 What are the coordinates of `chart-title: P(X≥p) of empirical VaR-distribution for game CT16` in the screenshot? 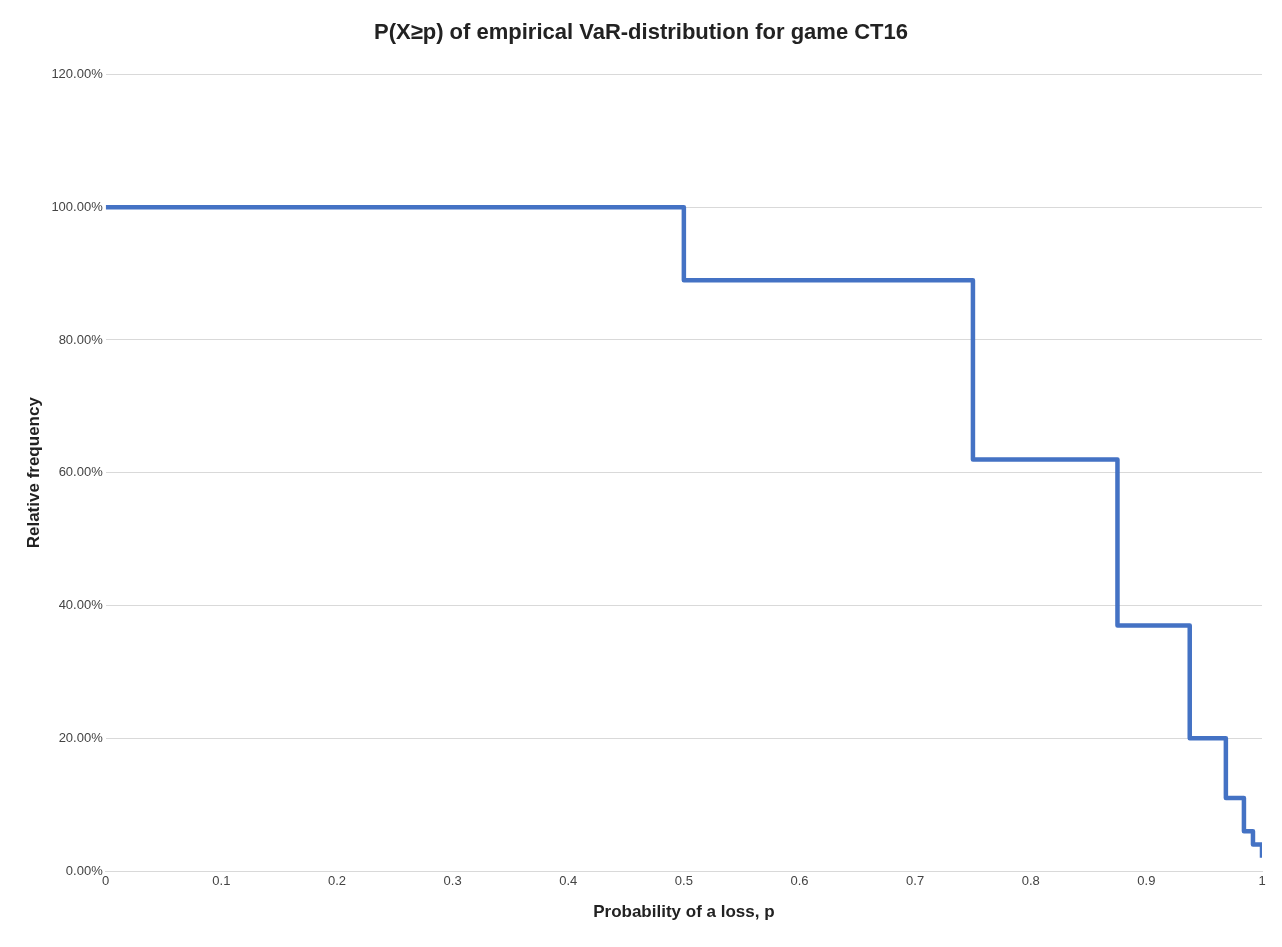 It's located at (641, 32).